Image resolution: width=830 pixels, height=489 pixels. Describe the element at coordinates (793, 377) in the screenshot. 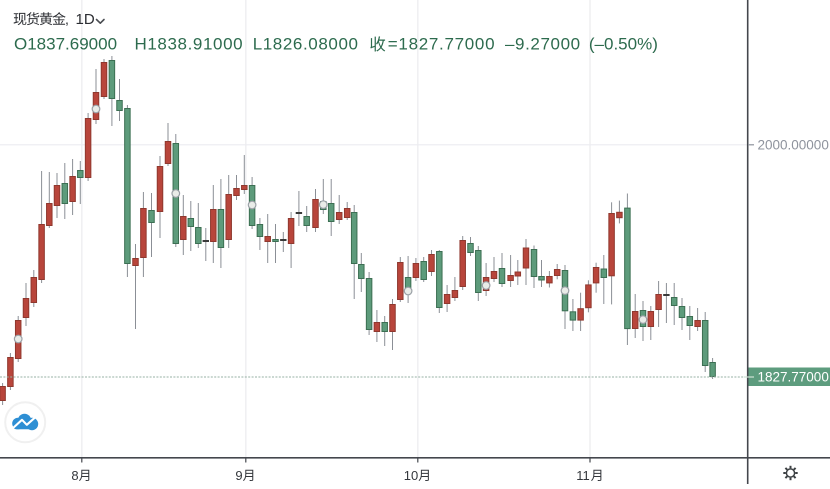

I see `svg-text: 1827.77000` at that location.